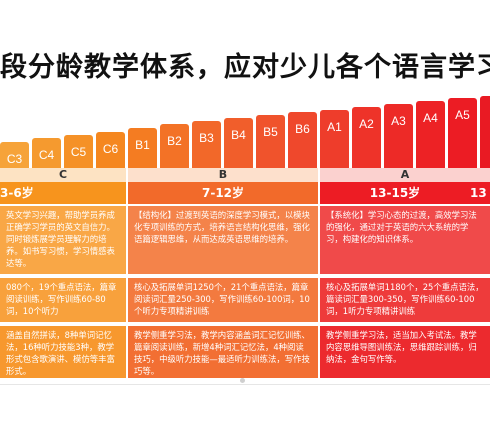  Describe the element at coordinates (223, 175) in the screenshot. I see `band-b: B` at that location.